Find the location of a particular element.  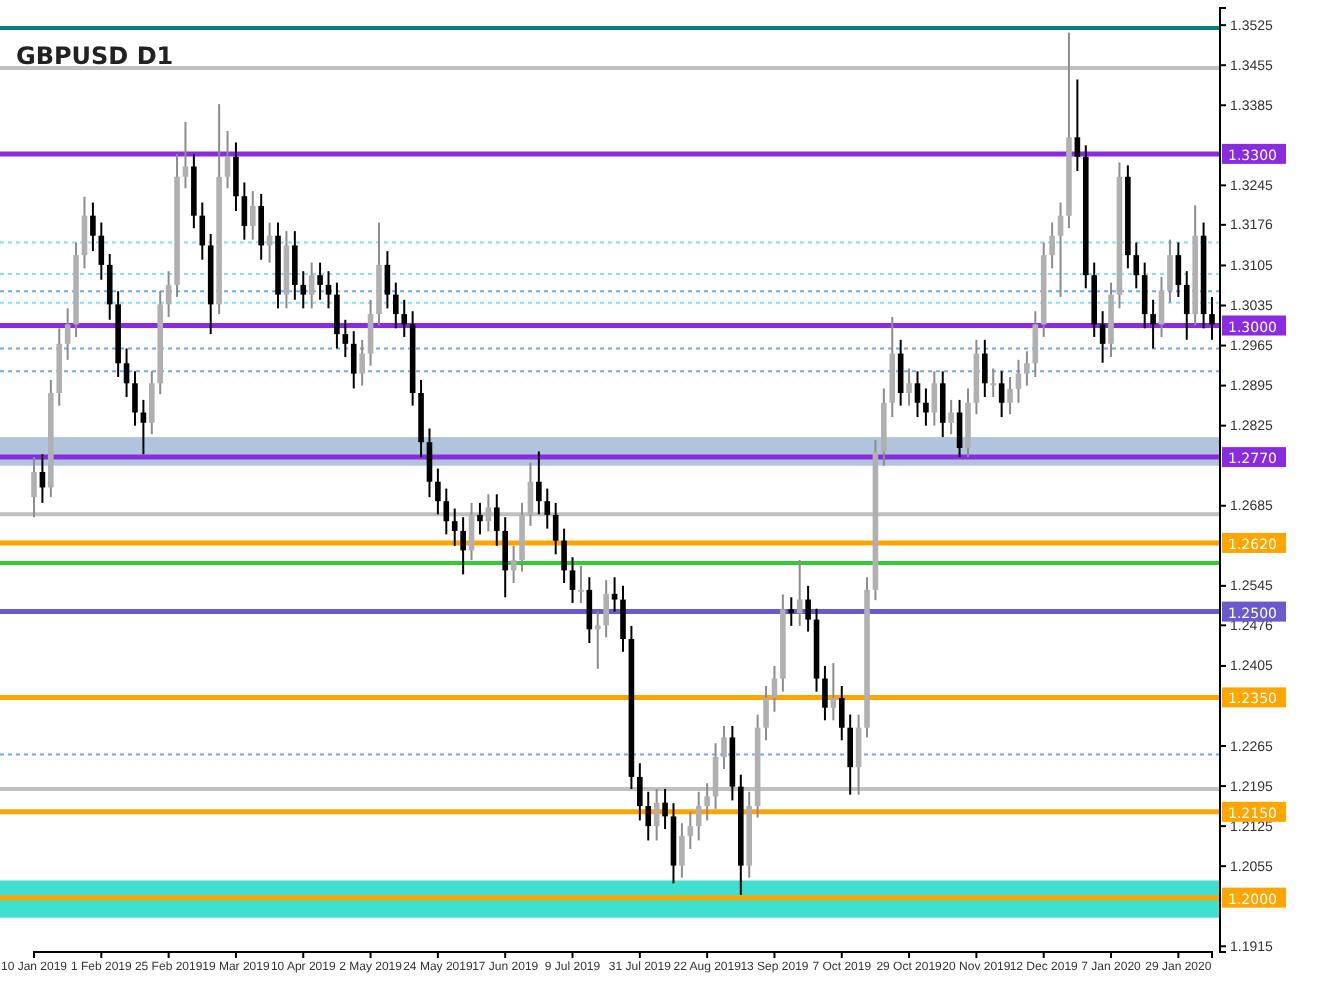

text: GBPUSD D1 is located at coordinates (95, 56).